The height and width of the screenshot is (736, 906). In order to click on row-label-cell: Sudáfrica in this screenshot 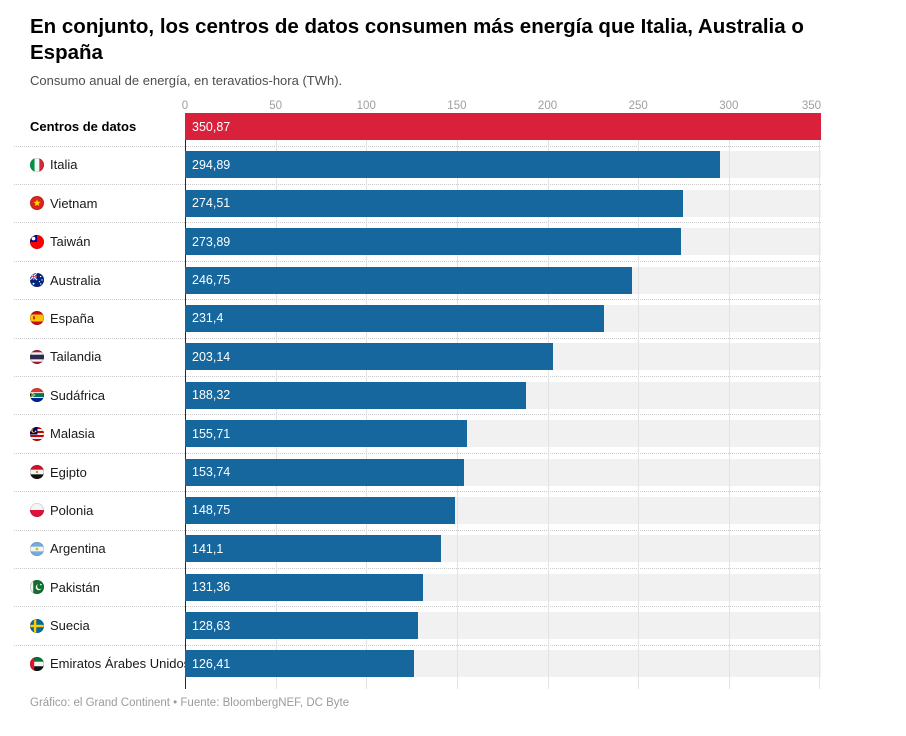, I will do `click(99, 395)`.